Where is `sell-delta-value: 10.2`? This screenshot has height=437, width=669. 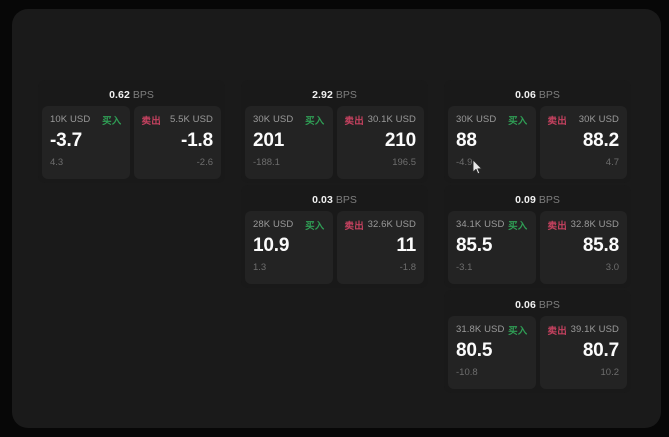
sell-delta-value: 10.2 is located at coordinates (610, 372).